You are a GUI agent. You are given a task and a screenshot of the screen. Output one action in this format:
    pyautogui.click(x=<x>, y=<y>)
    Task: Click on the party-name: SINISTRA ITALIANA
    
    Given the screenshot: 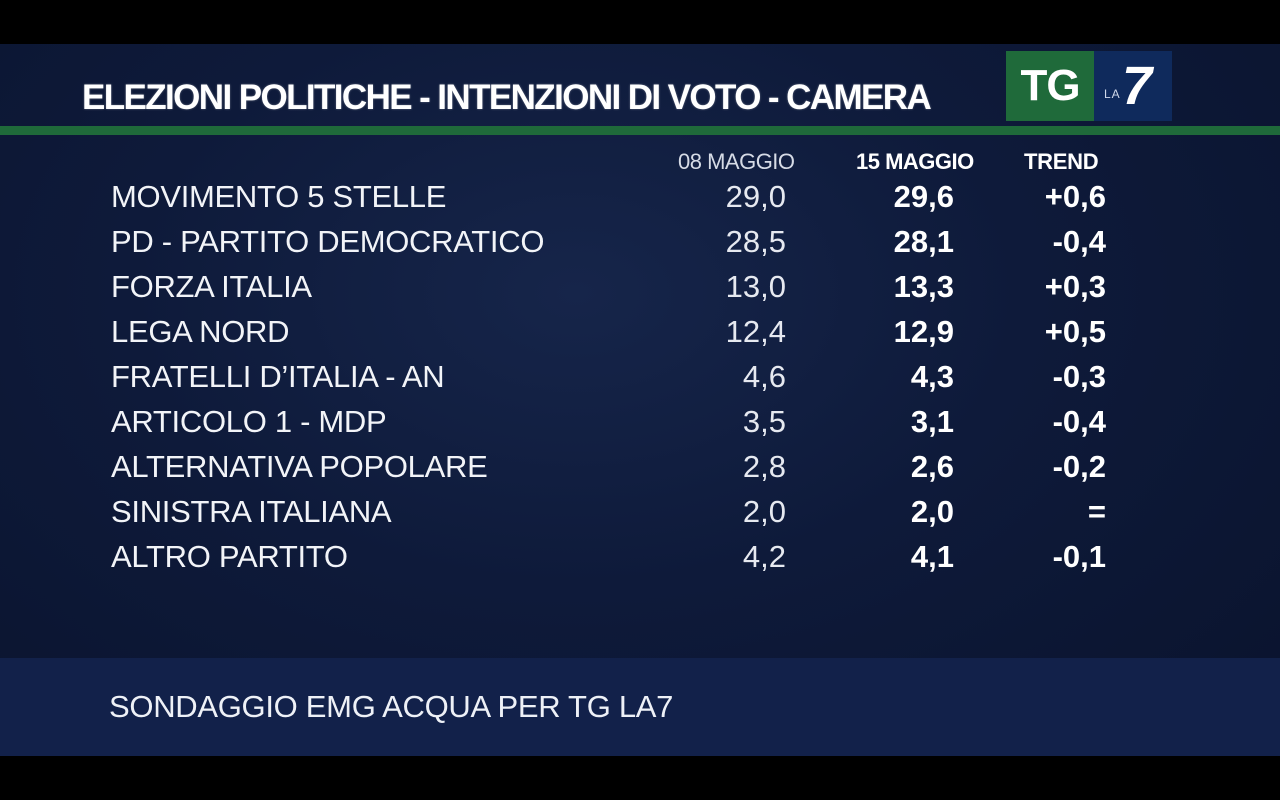 What is the action you would take?
    pyautogui.click(x=251, y=511)
    